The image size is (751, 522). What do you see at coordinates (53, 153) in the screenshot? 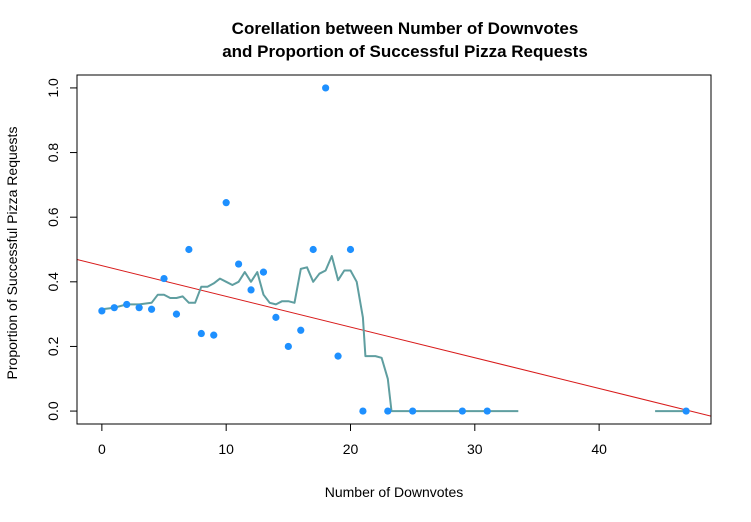
I see `y-tick-label: 0.8` at bounding box center [53, 153].